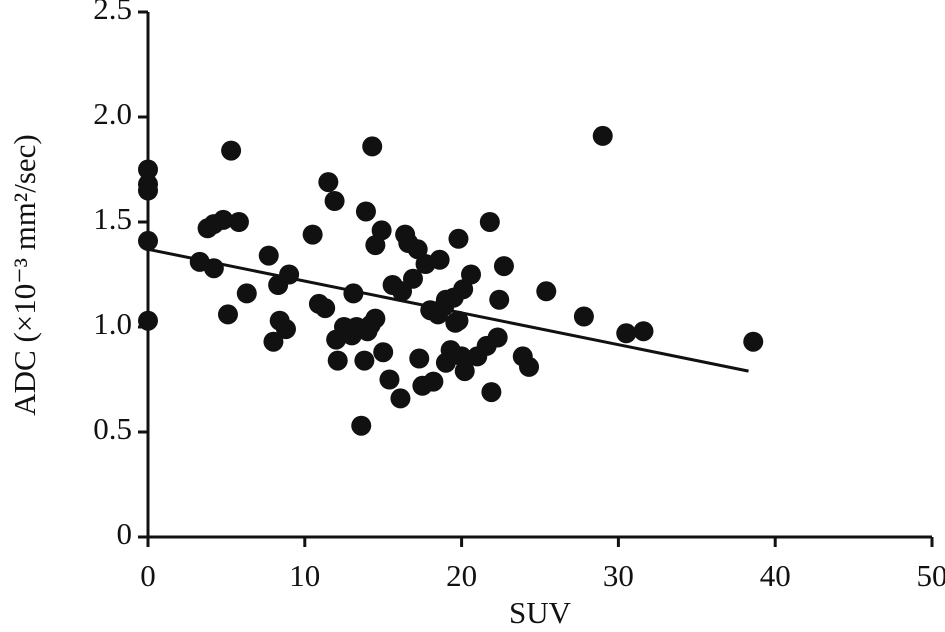  Describe the element at coordinates (931, 575) in the screenshot. I see `x-tick-label: 50` at that location.